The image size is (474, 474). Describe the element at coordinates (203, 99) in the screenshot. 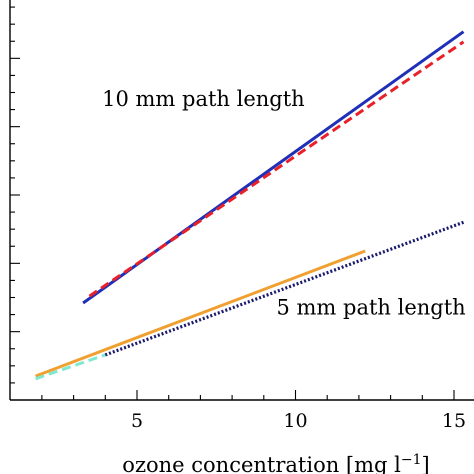

I see `annotation-ann-10mm: 10 mm path length` at that location.